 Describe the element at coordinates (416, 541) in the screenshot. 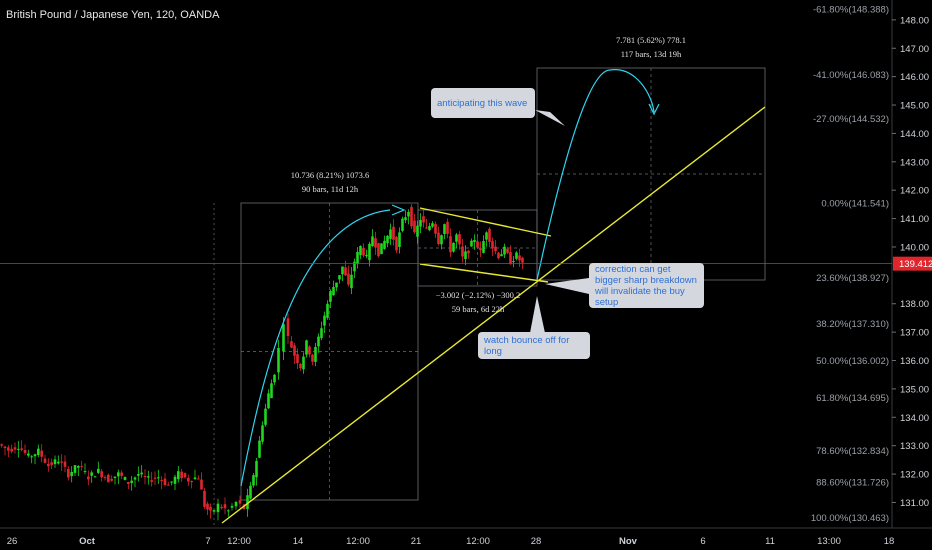

I see `x-tick-label: 21` at that location.